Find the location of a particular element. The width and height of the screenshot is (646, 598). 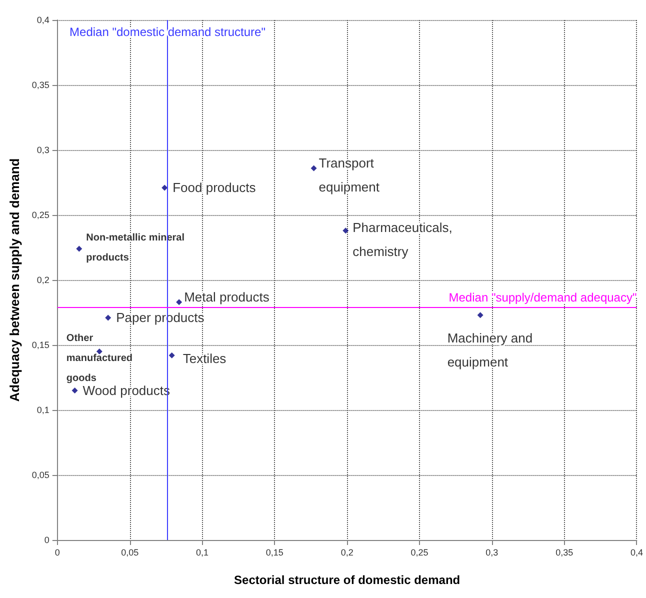

y-tick-label: 0,35 is located at coordinates (41, 85).